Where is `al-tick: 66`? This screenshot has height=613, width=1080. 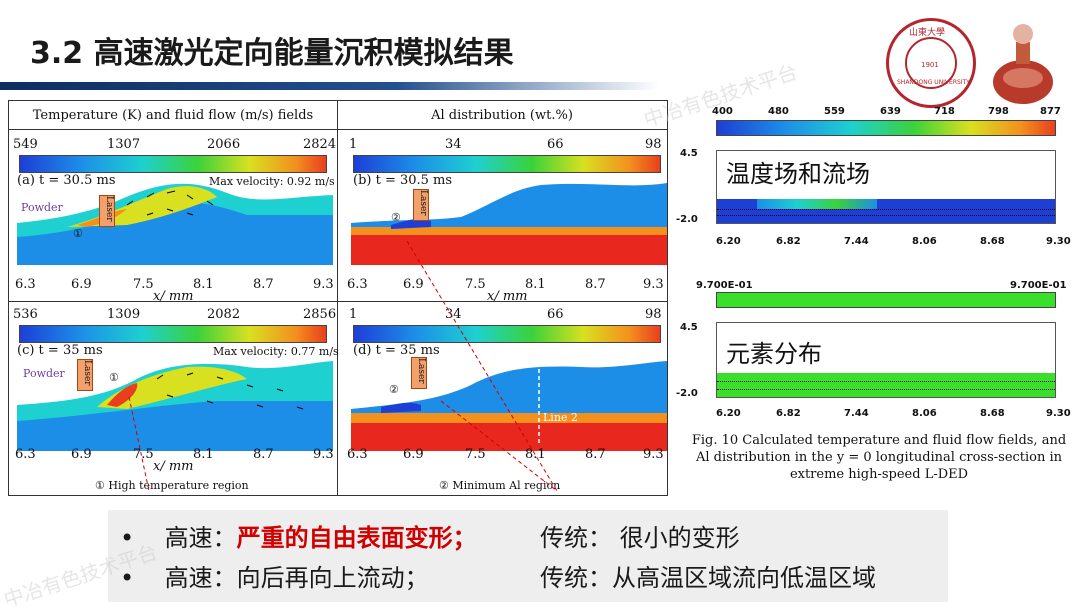
al-tick: 66 is located at coordinates (555, 144).